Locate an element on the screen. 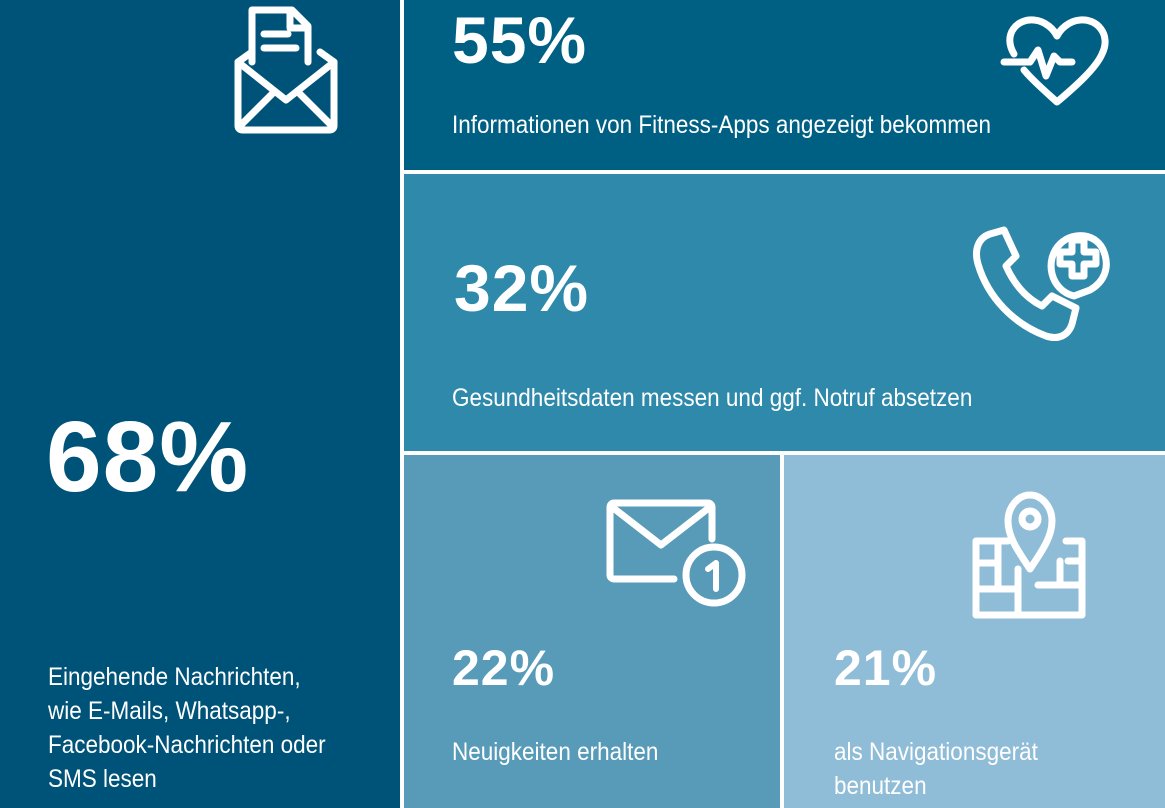 Image resolution: width=1165 pixels, height=808 pixels. map-pin-icon is located at coordinates (1029, 555).